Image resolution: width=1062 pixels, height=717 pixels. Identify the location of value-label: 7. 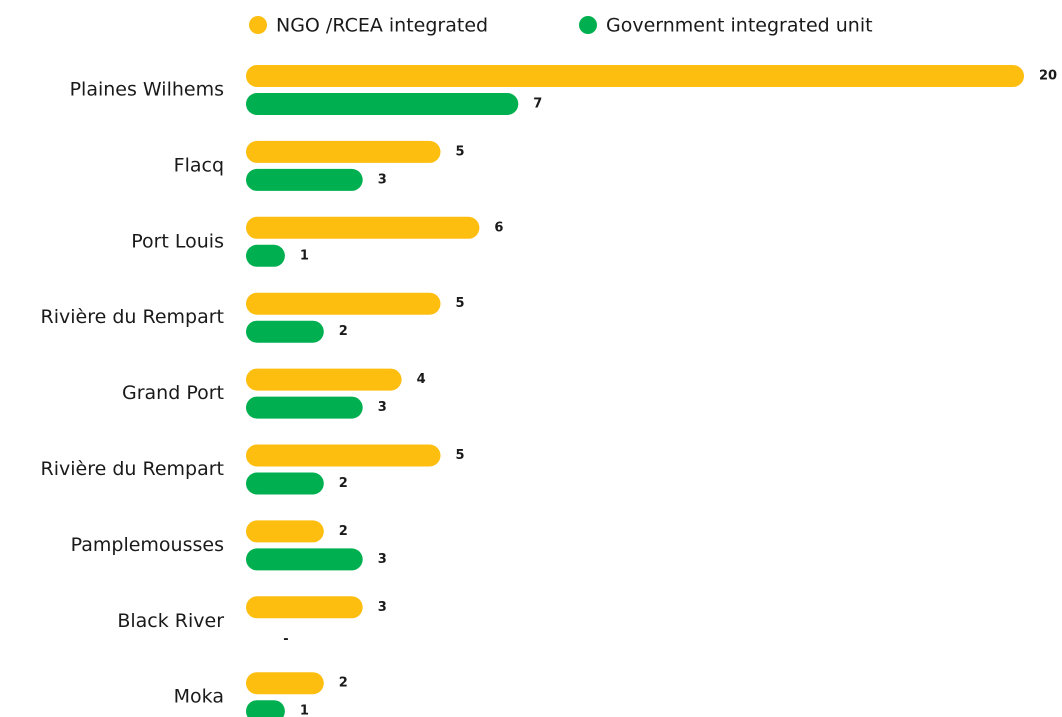
(537, 104).